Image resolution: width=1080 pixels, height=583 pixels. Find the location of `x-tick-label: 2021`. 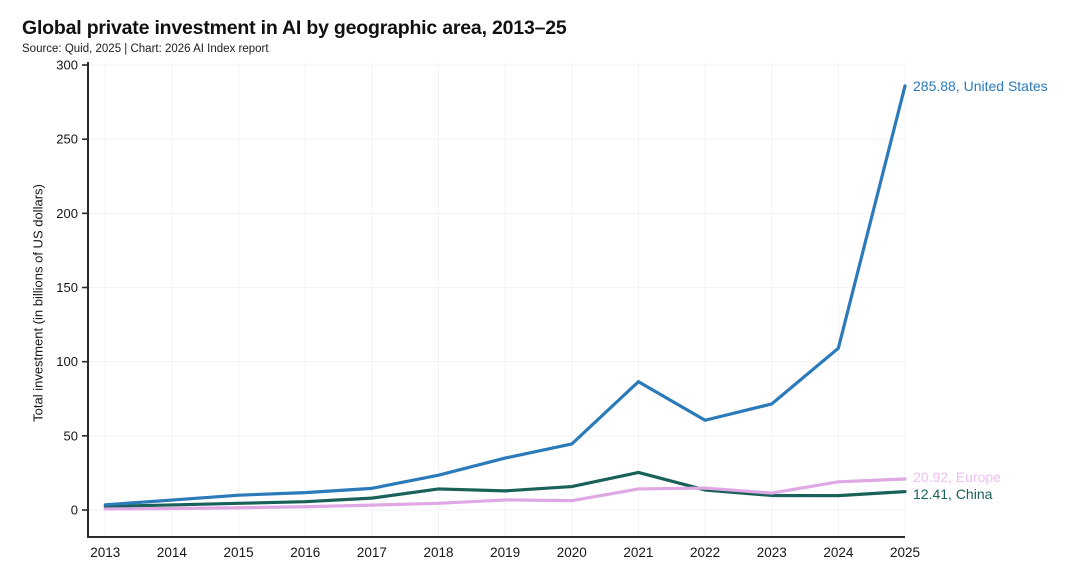

x-tick-label: 2021 is located at coordinates (638, 552).